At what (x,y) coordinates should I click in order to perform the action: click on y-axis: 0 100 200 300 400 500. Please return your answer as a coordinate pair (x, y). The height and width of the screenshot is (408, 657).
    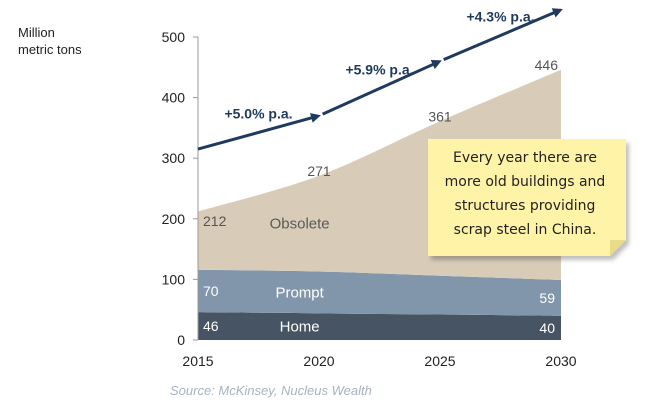
    Looking at the image, I should click on (180, 188).